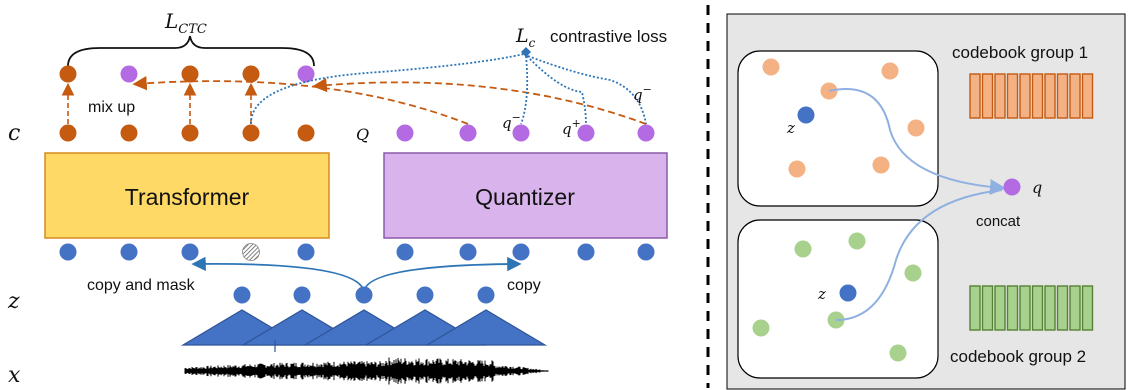 This screenshot has height=390, width=1128. I want to click on transformer-box, so click(187, 195).